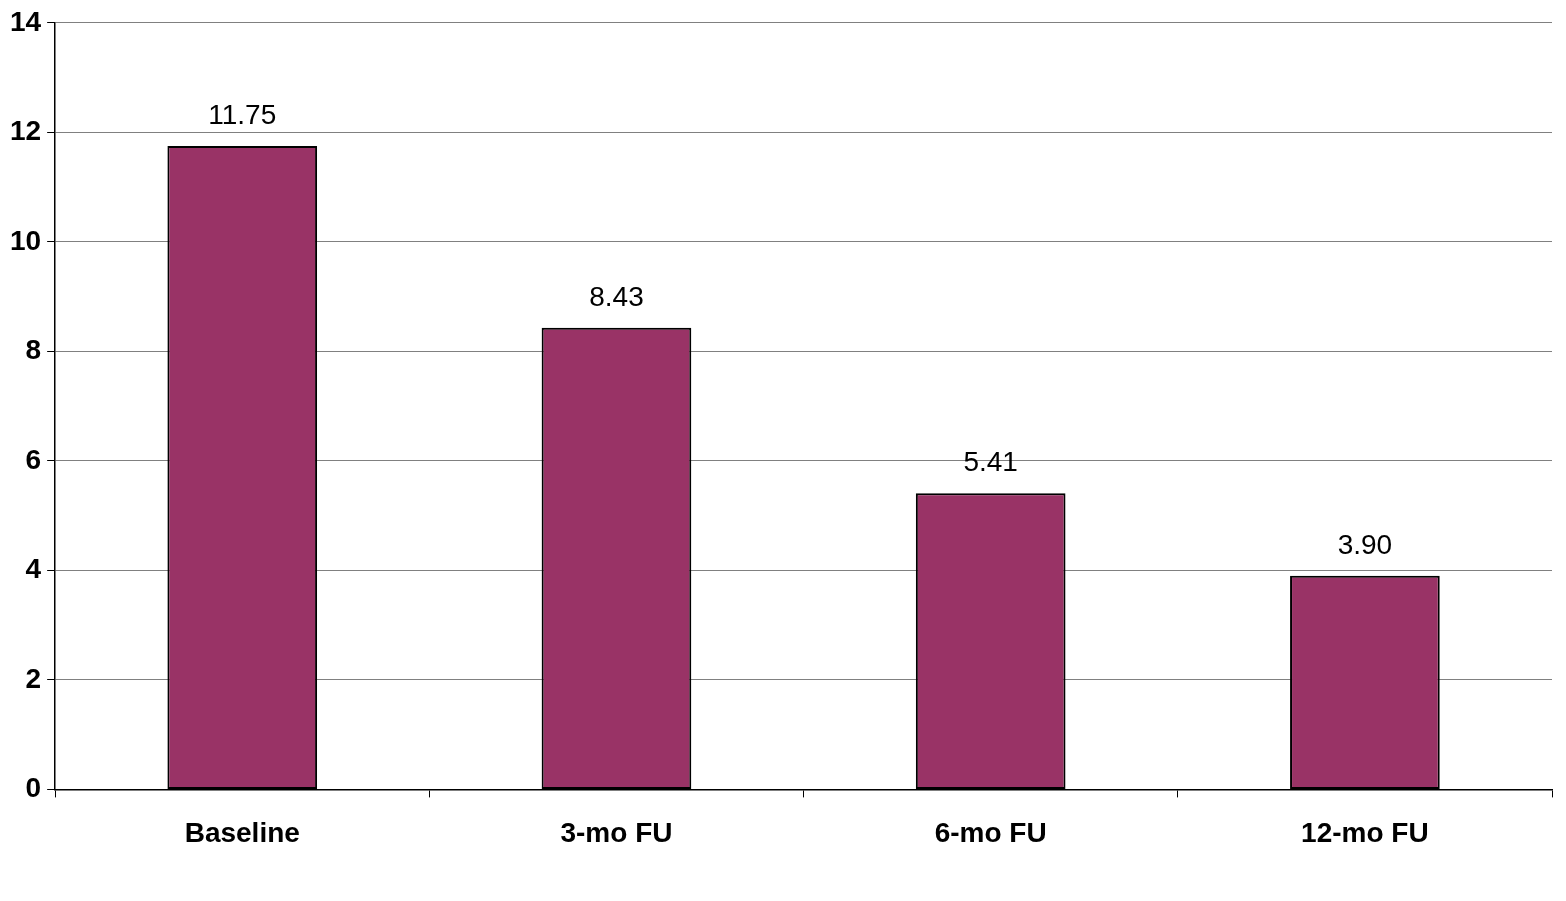 This screenshot has width=1566, height=901. I want to click on y-tick-label: 2, so click(33, 678).